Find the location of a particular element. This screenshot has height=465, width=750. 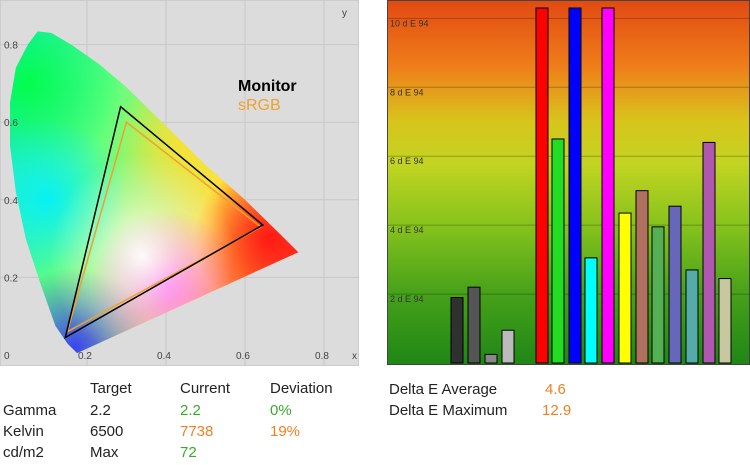

delta-e-average-label: Delta E Average is located at coordinates (443, 389).